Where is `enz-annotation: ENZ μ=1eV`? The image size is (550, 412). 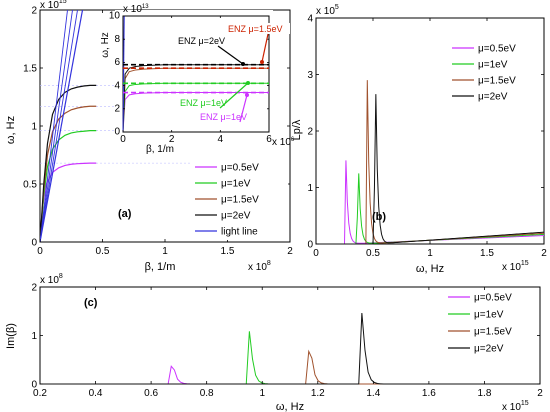
enz-annotation: ENZ μ=1eV is located at coordinates (203, 103).